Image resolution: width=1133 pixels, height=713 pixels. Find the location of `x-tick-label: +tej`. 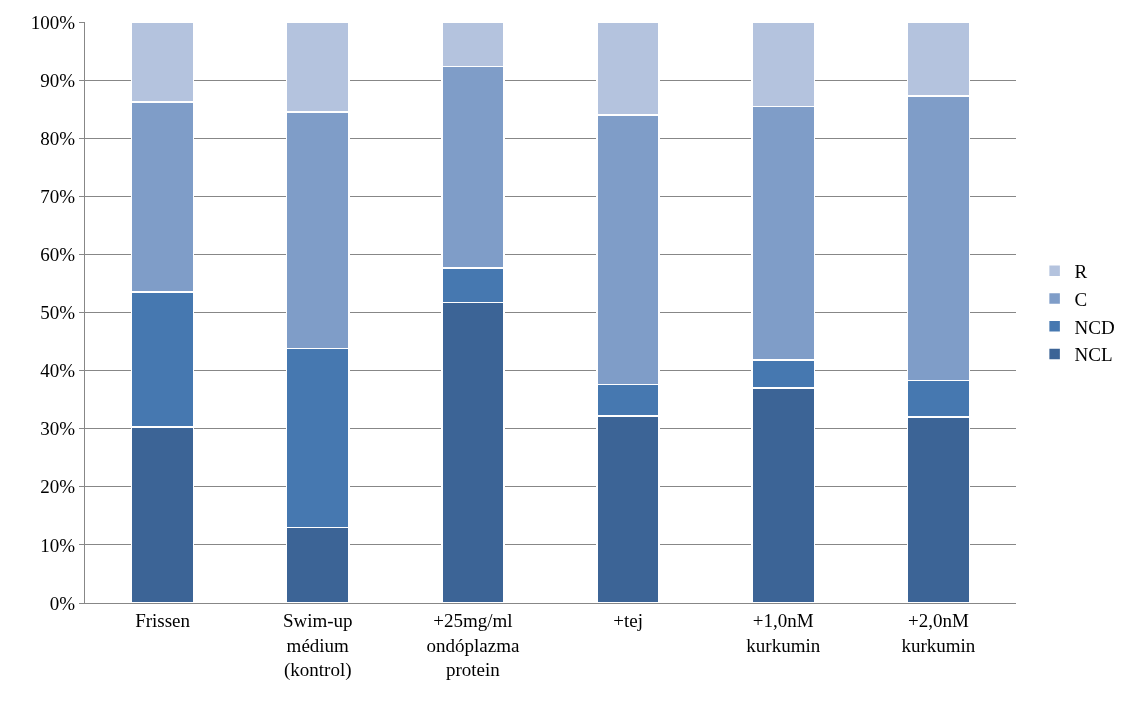

x-tick-label: +tej is located at coordinates (628, 620).